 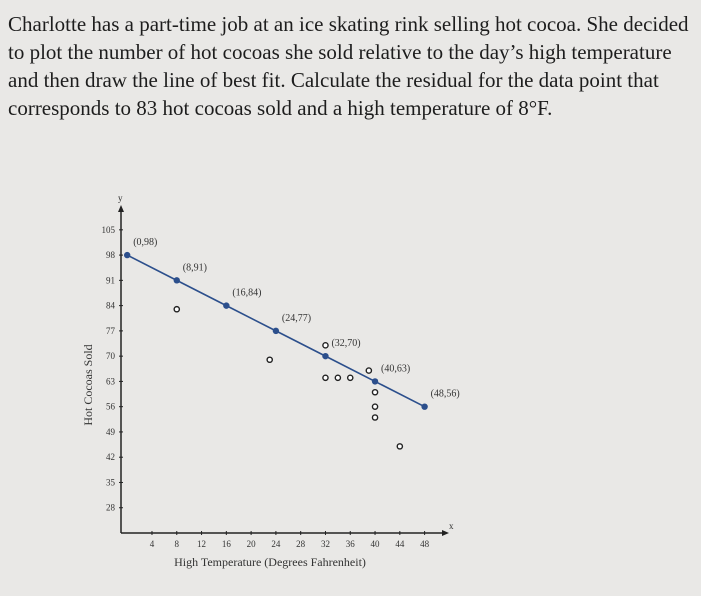 I want to click on point-label: (40,63), so click(x=395, y=368).